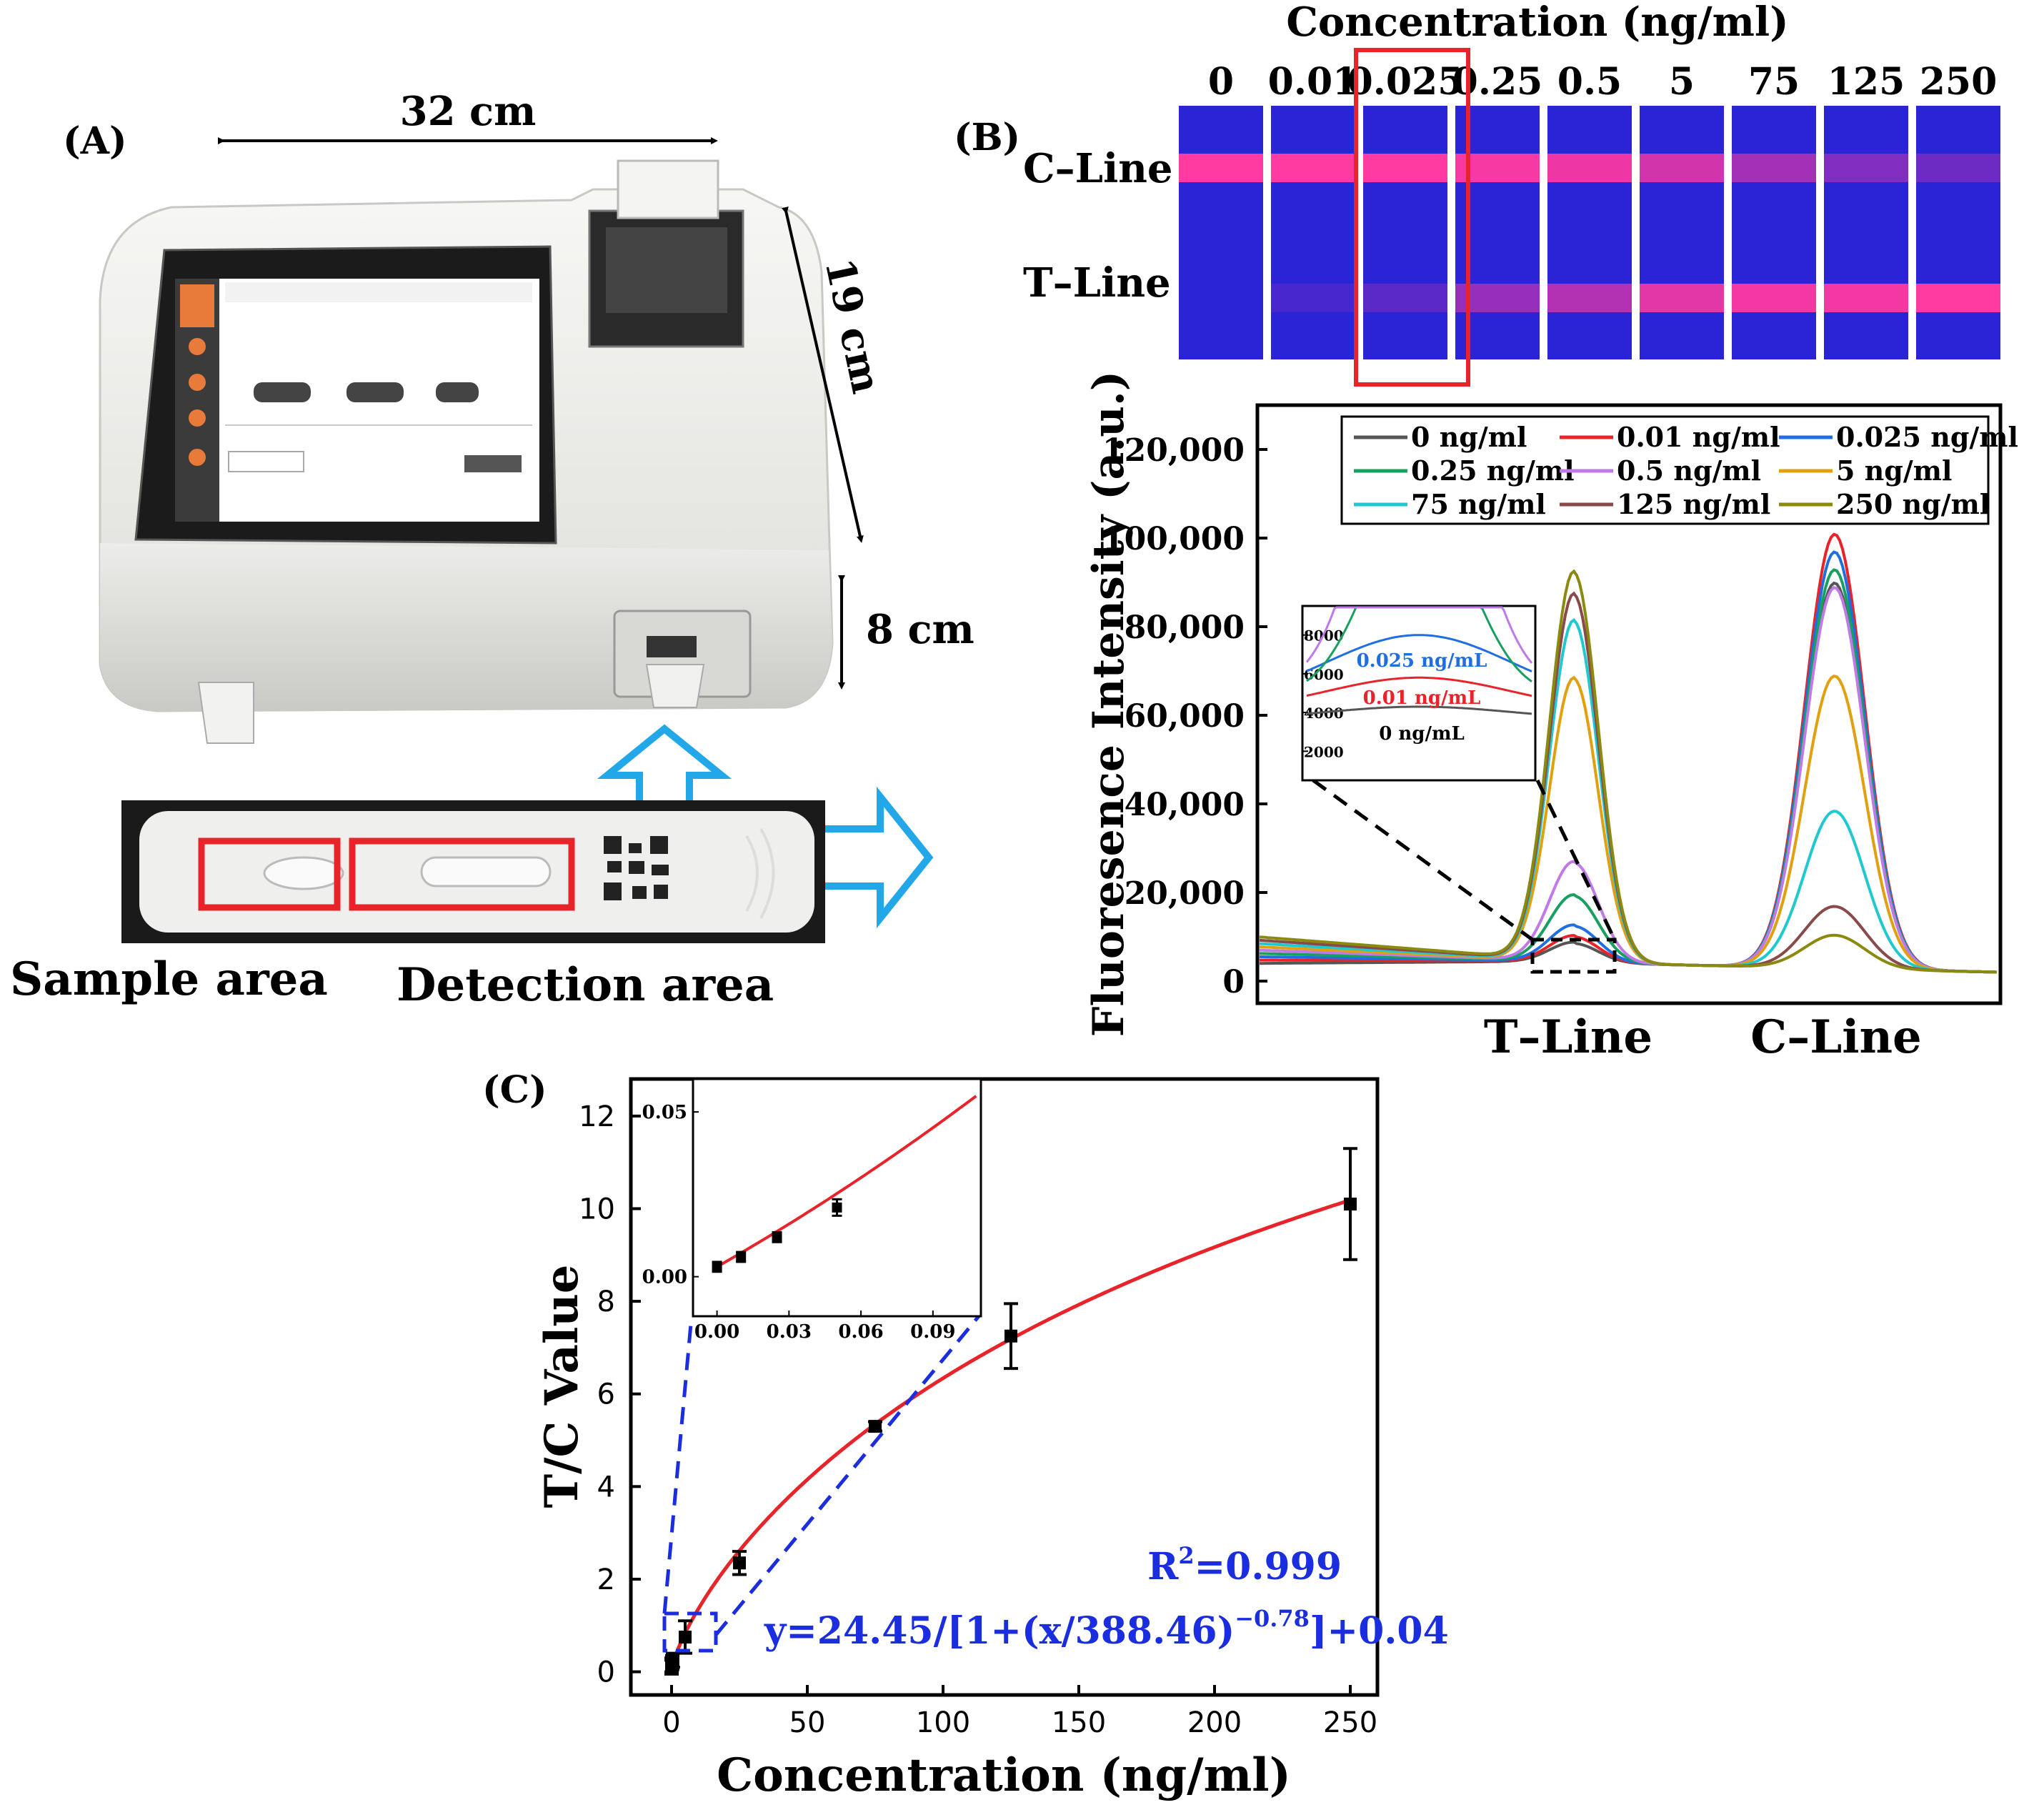 The image size is (2044, 1810). I want to click on tc-xtick-label-1: 50, so click(807, 1722).